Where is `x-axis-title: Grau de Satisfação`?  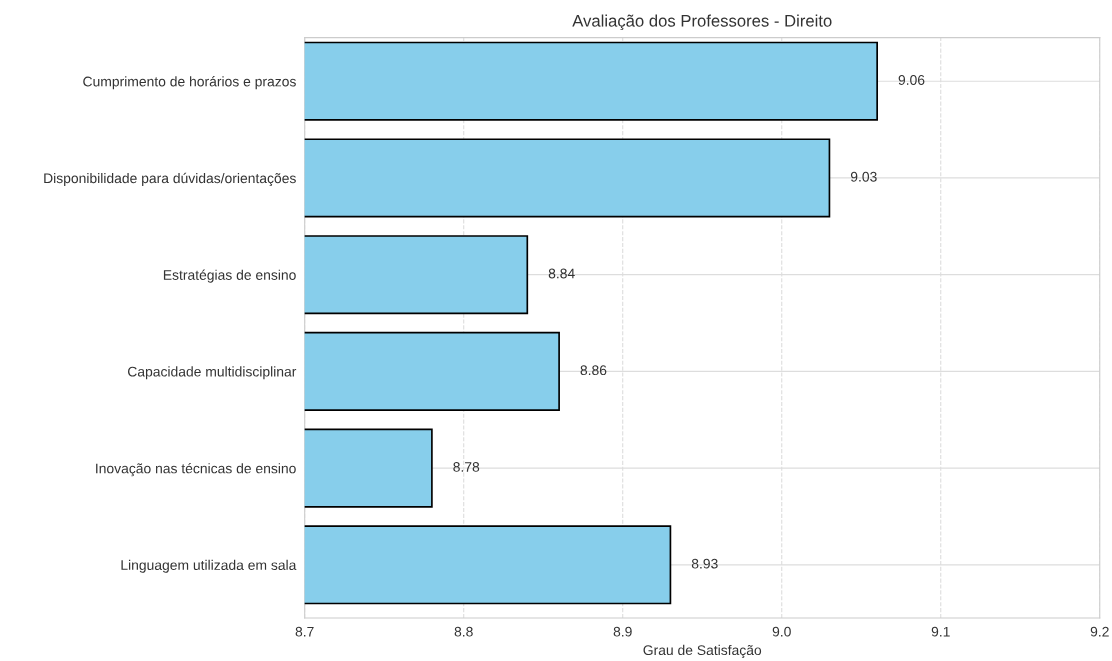 x-axis-title: Grau de Satisfação is located at coordinates (702, 651).